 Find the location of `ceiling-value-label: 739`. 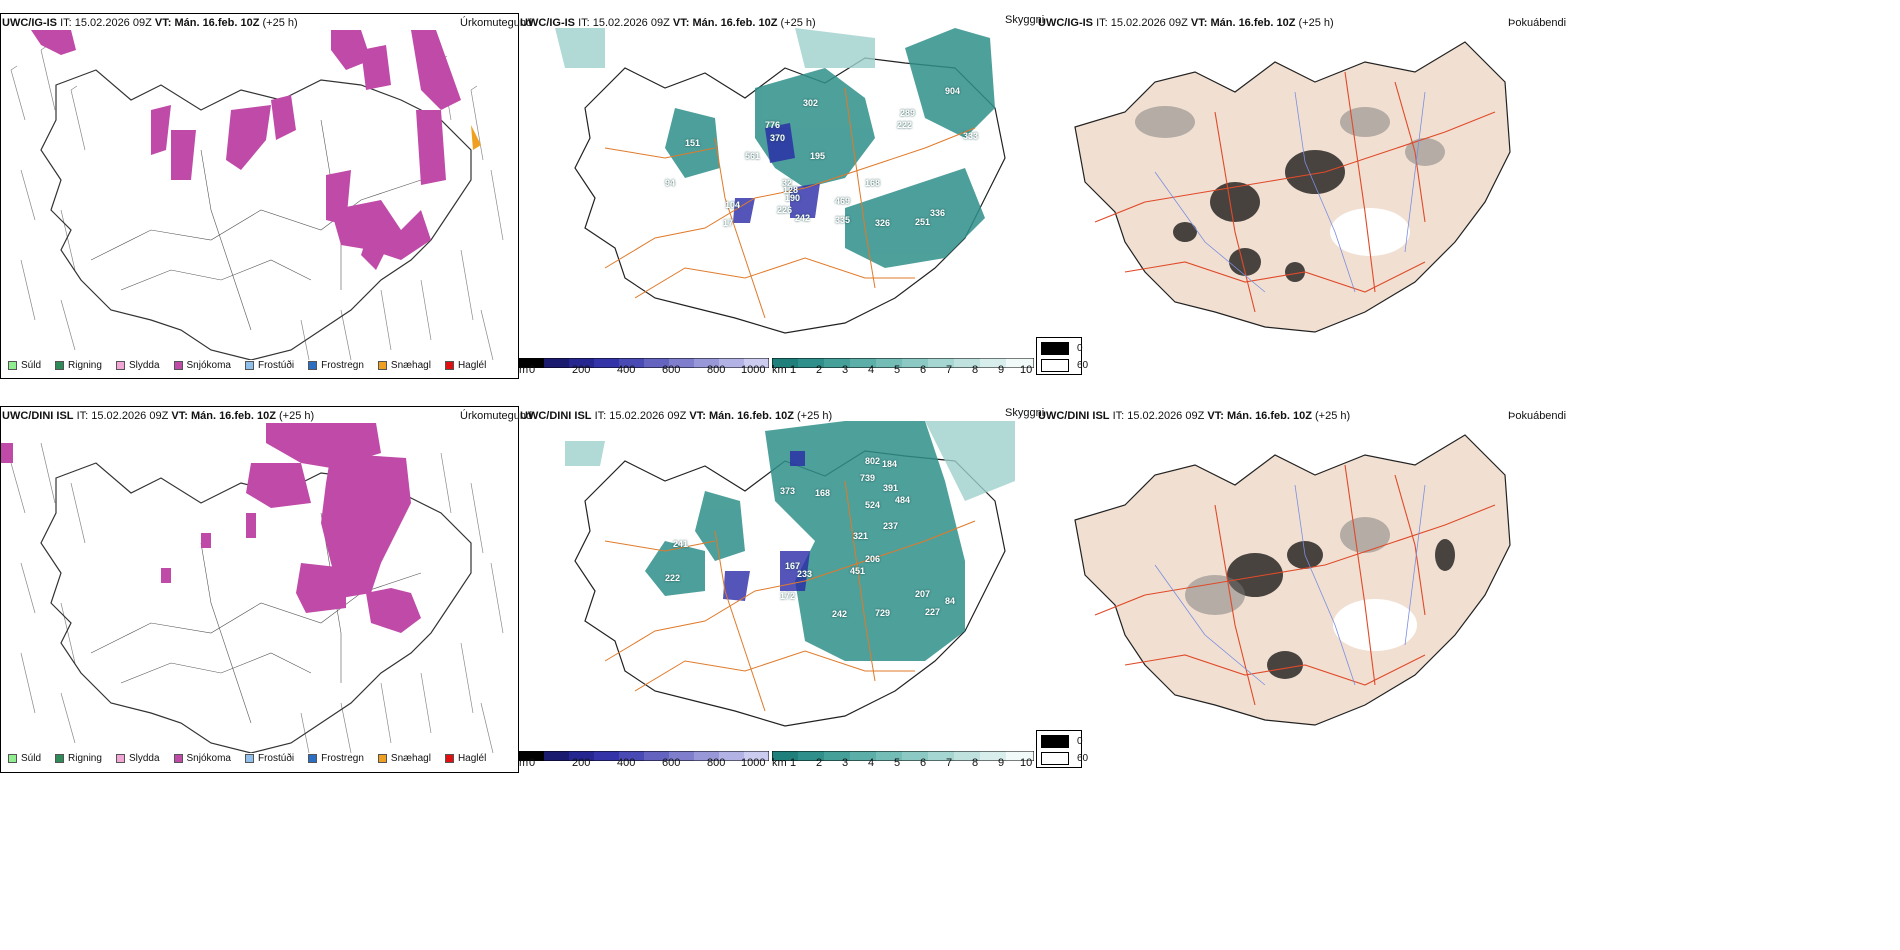

ceiling-value-label: 739 is located at coordinates (868, 478).